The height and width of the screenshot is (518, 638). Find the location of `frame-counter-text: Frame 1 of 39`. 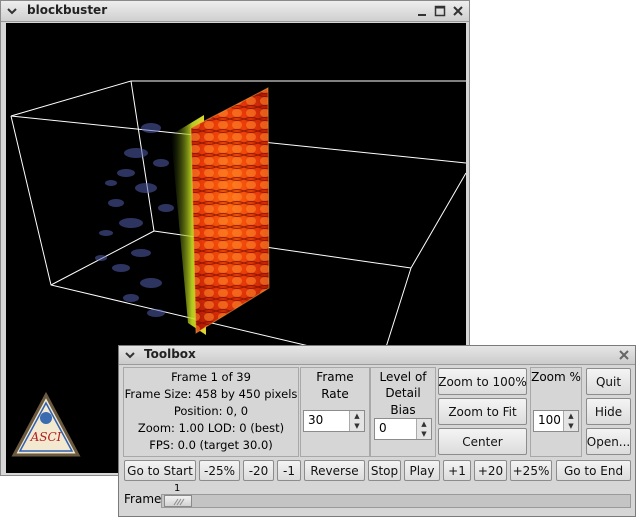

frame-counter-text: Frame 1 of 39 is located at coordinates (211, 377).